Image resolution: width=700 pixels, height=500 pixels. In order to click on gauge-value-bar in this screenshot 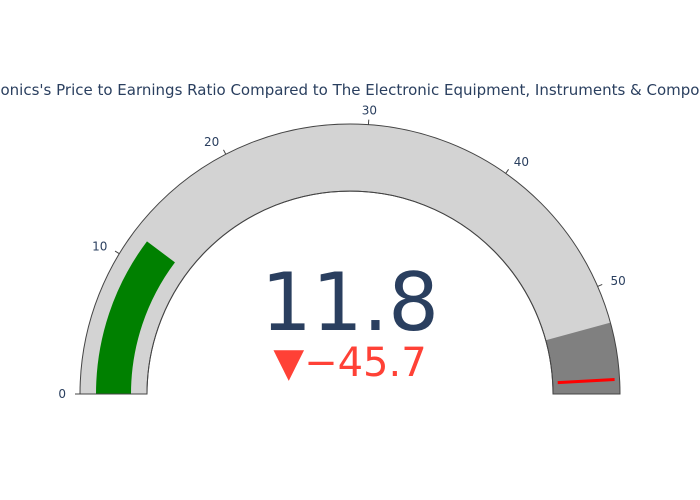, I will do `click(135, 317)`.